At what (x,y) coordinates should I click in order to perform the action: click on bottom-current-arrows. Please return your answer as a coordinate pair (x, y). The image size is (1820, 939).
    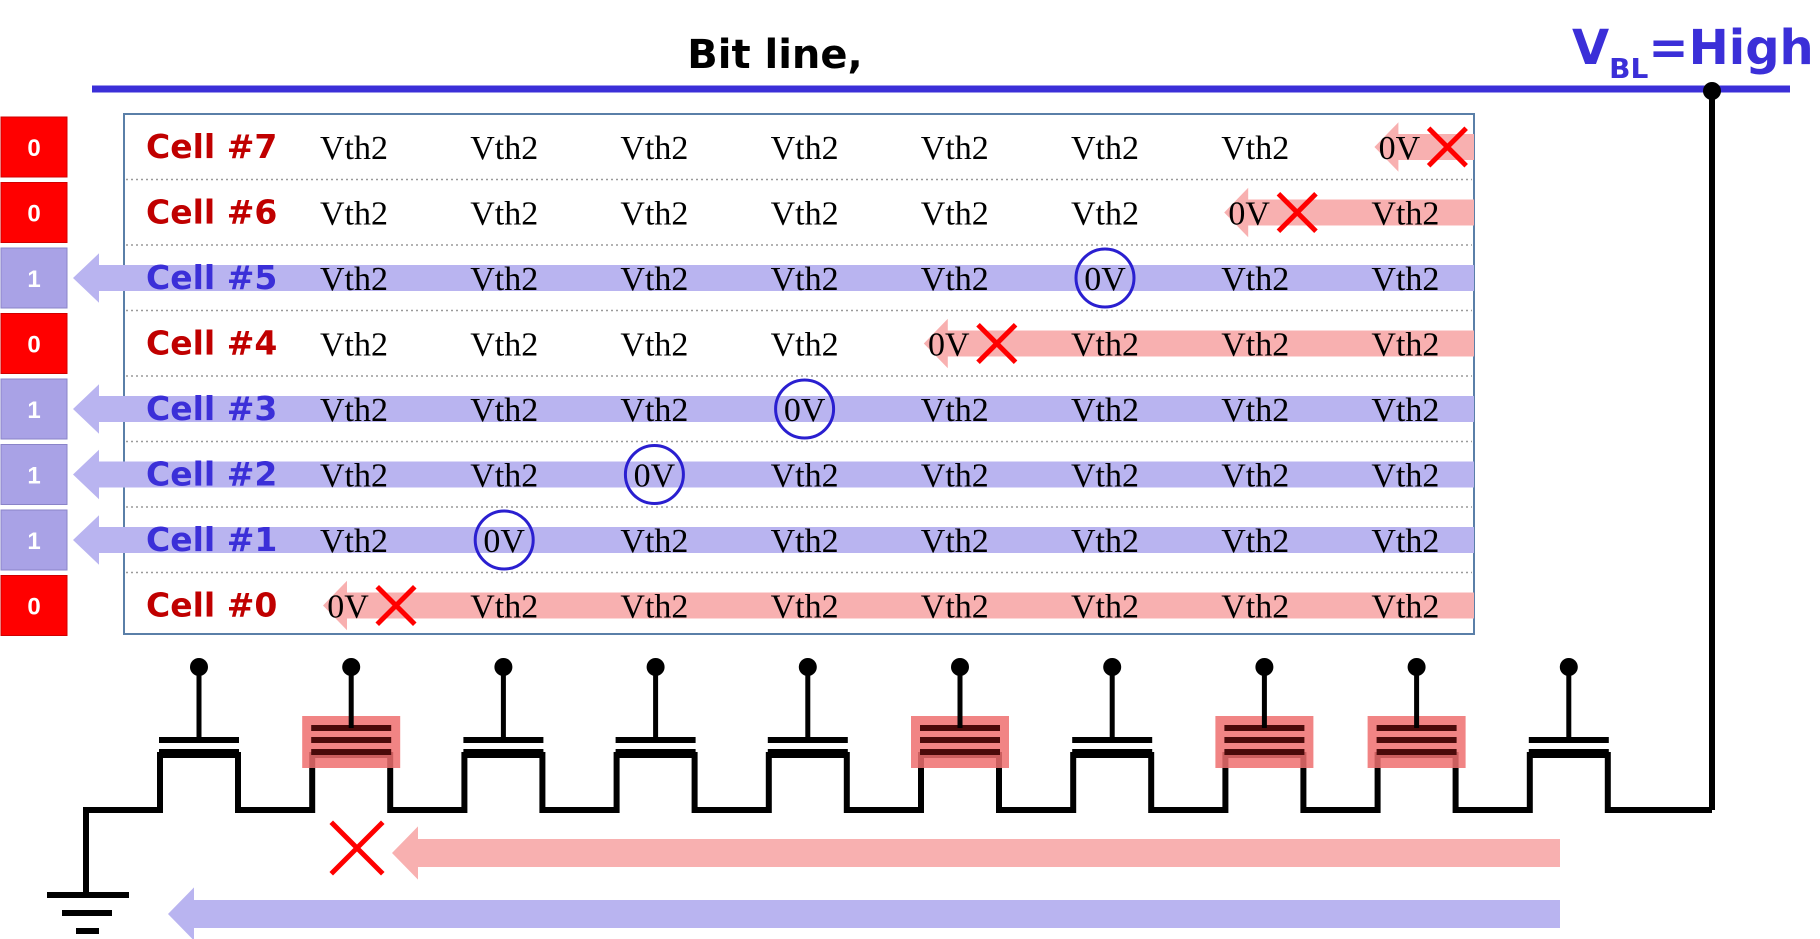
    Looking at the image, I should click on (864, 879).